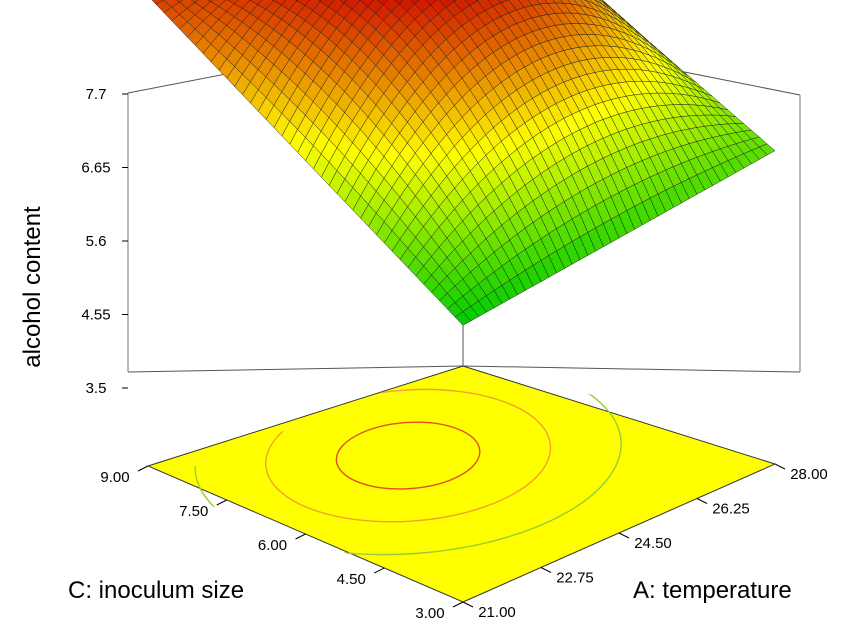 Image resolution: width=854 pixels, height=625 pixels. What do you see at coordinates (429, 613) in the screenshot?
I see `y-tick-label: 3.00` at bounding box center [429, 613].